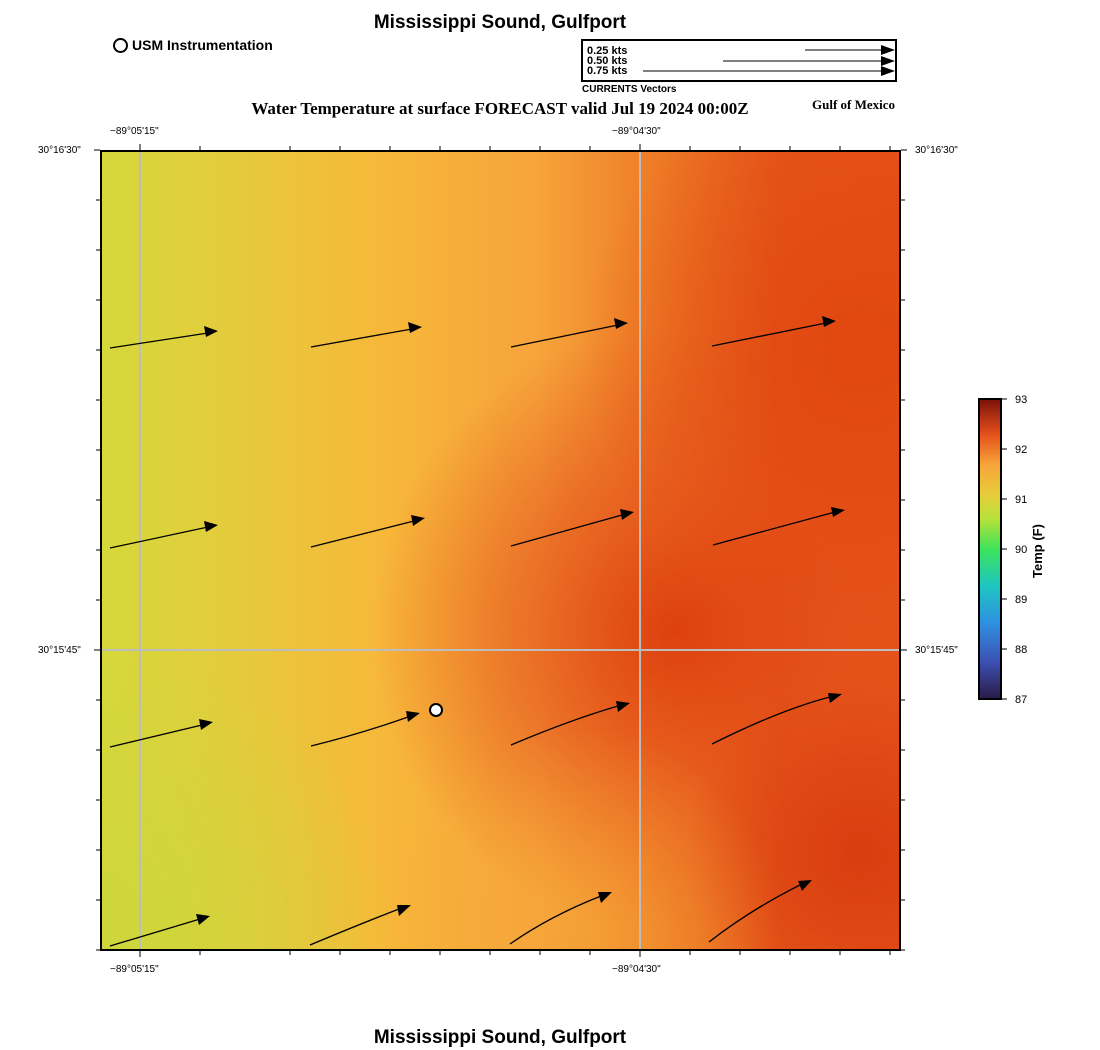  Describe the element at coordinates (888, 71) in the screenshot. I see `scale-arrowhead-075-icon` at that location.